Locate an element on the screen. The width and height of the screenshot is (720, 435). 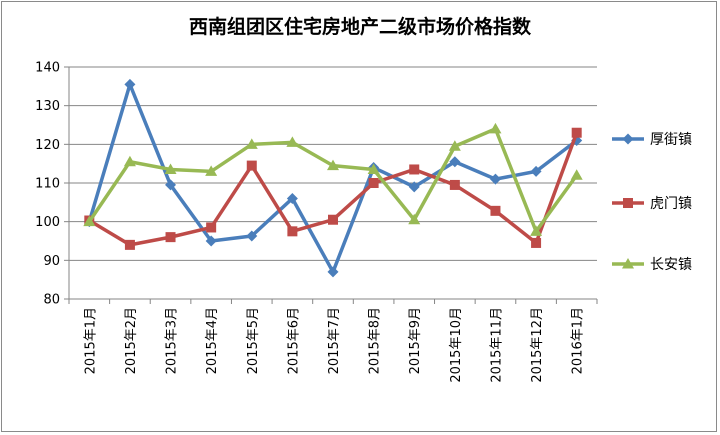
legend-entry: 虎门镇 is located at coordinates (652, 204).